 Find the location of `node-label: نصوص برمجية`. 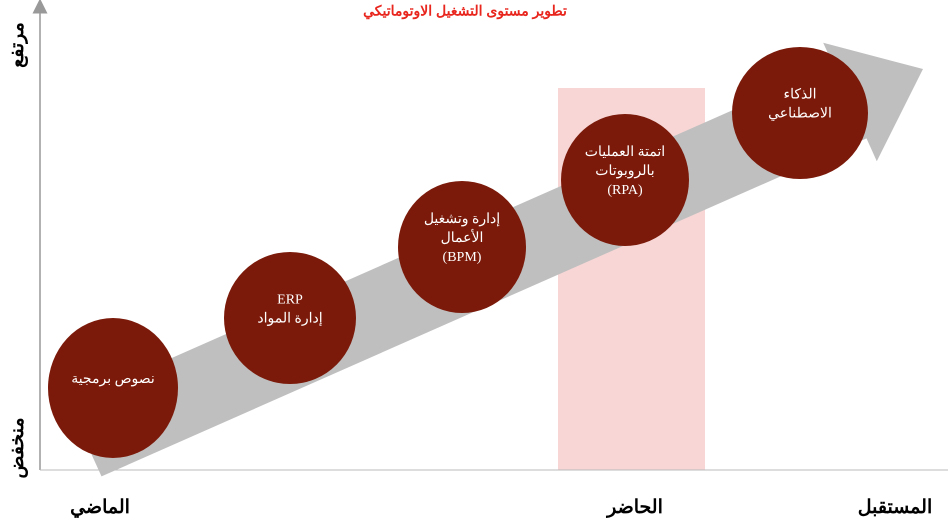

node-label: نصوص برمجية is located at coordinates (113, 379).